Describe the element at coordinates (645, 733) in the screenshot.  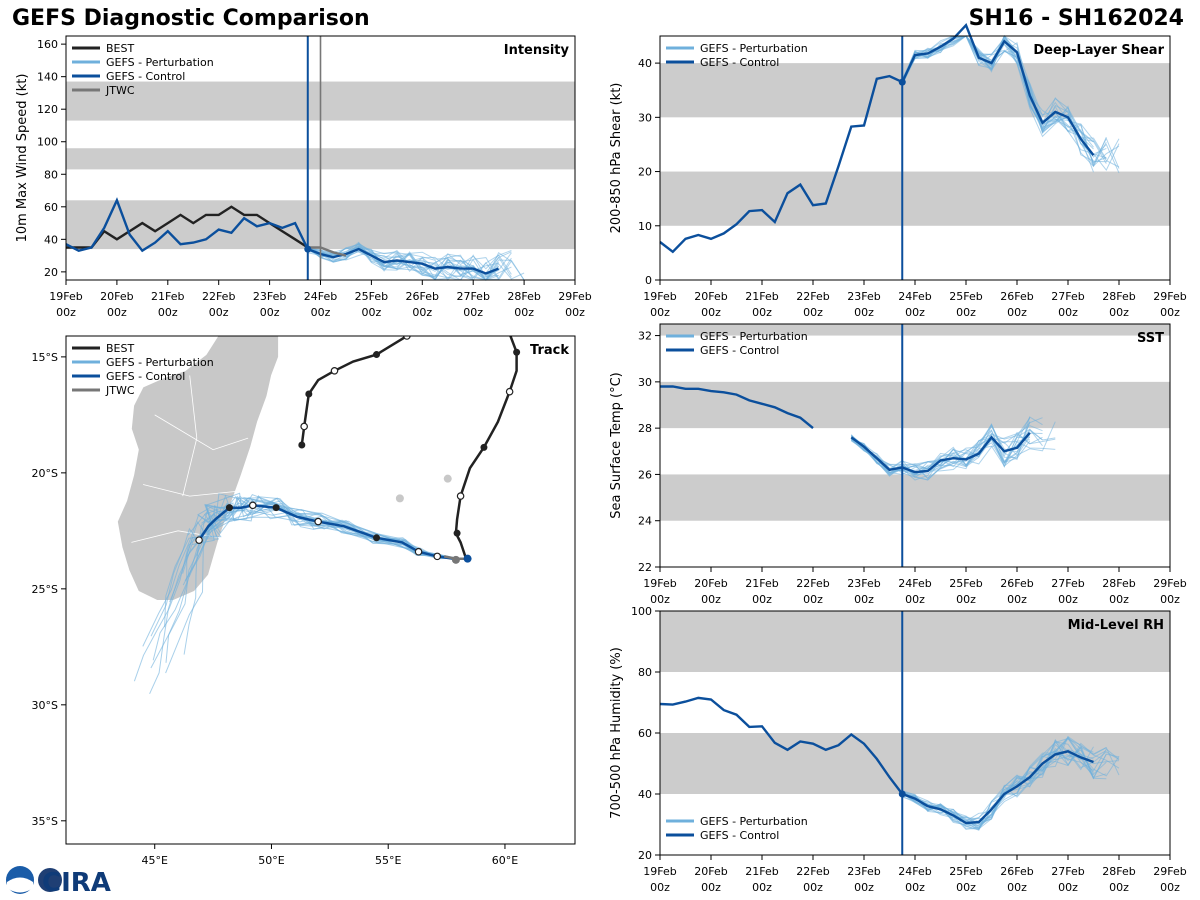
I see `y-tick-label: 60` at that location.